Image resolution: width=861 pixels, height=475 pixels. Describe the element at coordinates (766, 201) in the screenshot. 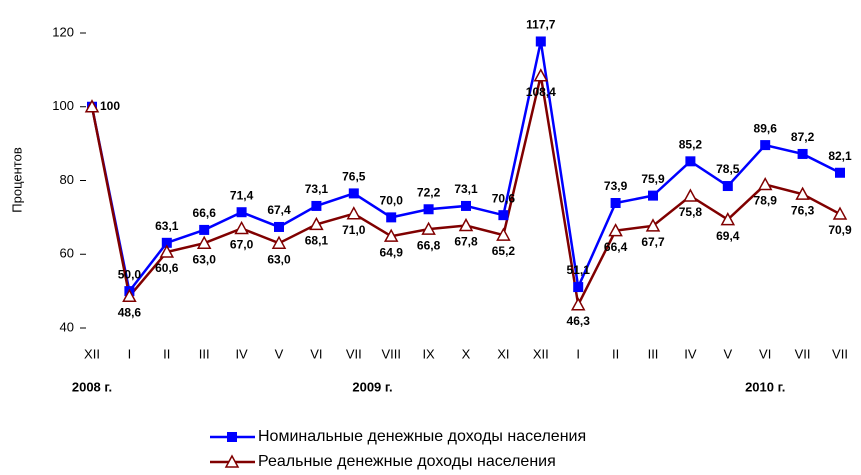

I see `data-label: 78,9` at that location.